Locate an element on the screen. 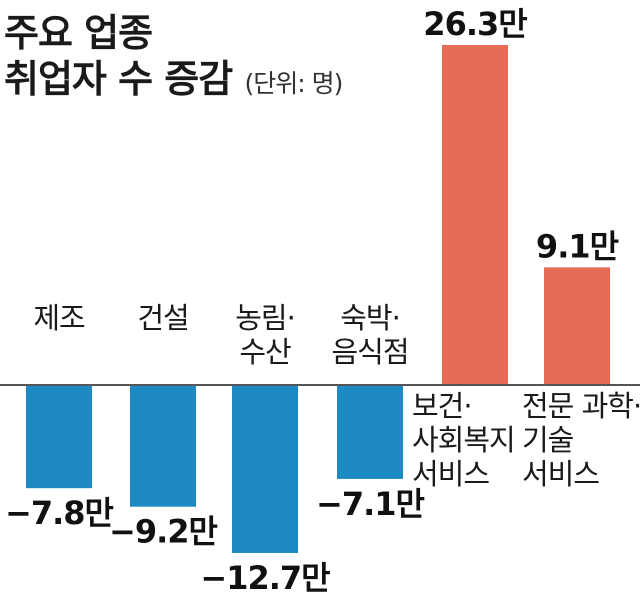 Image resolution: width=640 pixels, height=602 pixels. value-label-1: −9.2만 is located at coordinates (163, 532).